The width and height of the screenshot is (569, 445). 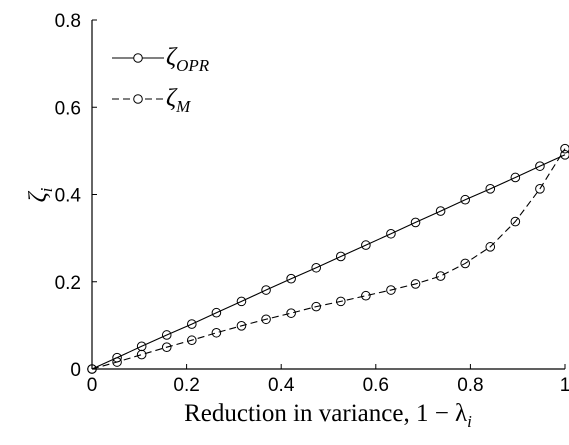 I want to click on legend-entry-opr: ζOPR, so click(x=161, y=59).